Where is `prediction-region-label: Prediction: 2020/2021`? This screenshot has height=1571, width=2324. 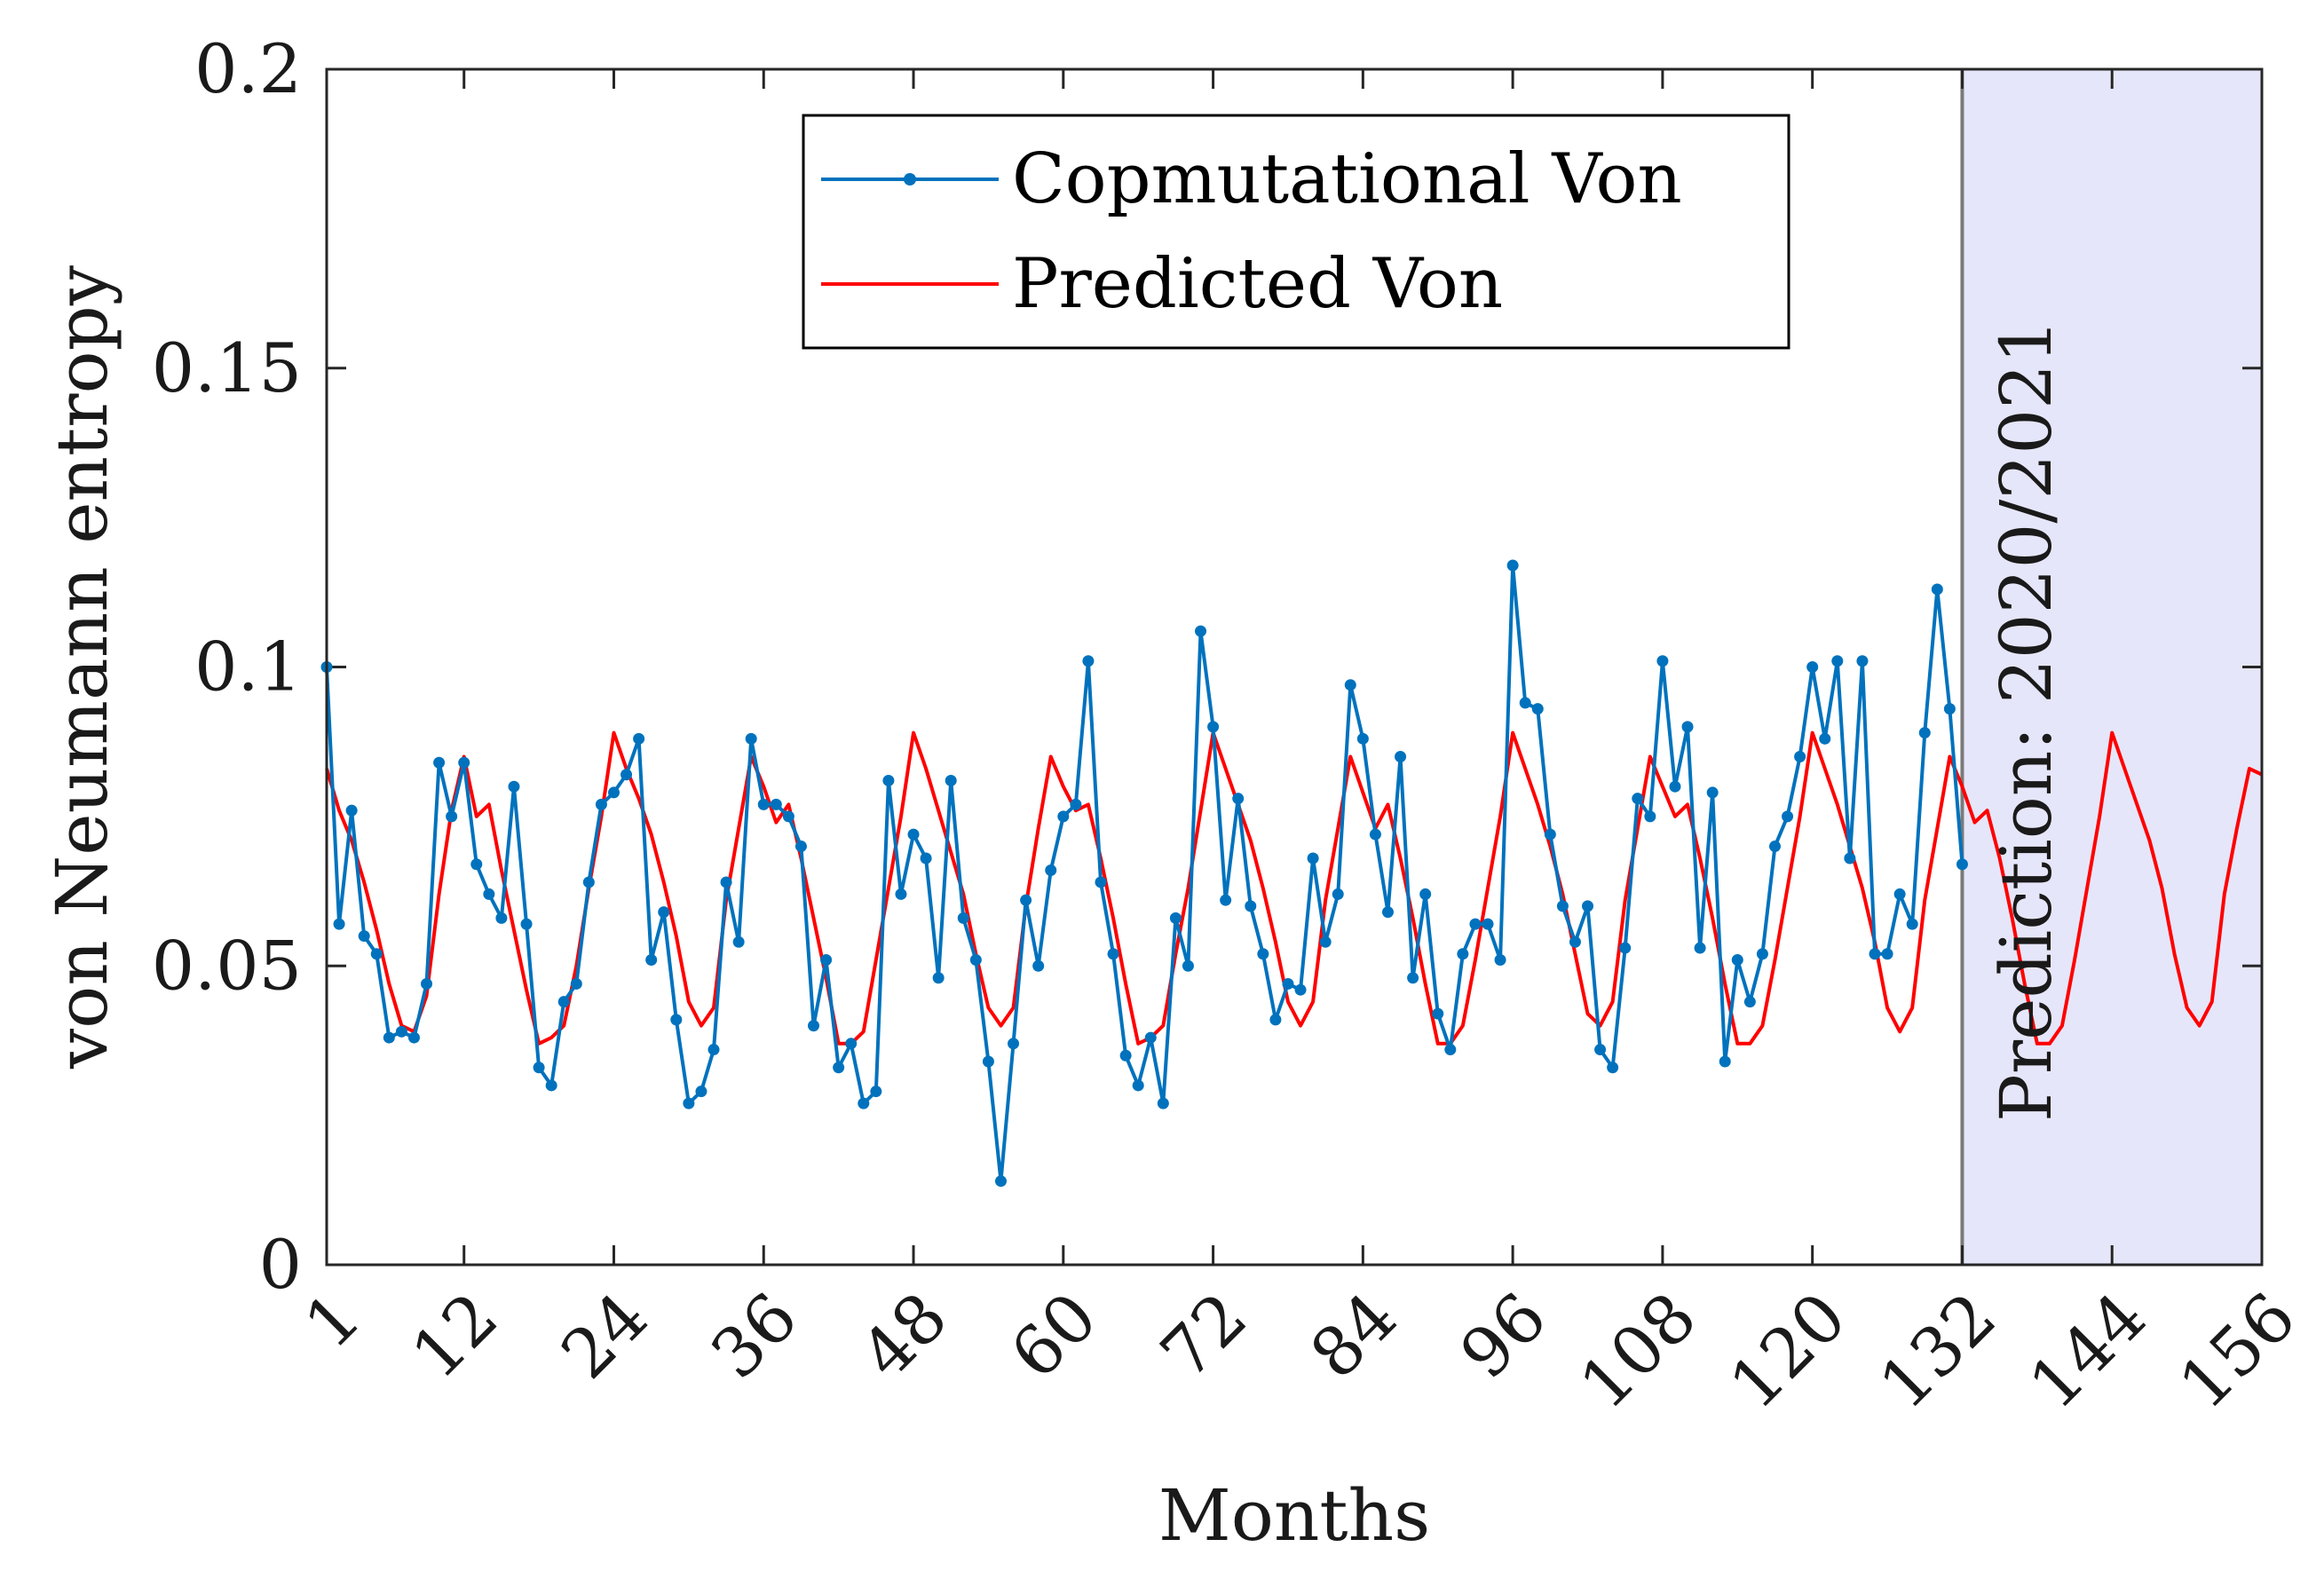 prediction-region-label: Prediction: 2020/2021 is located at coordinates (2026, 720).